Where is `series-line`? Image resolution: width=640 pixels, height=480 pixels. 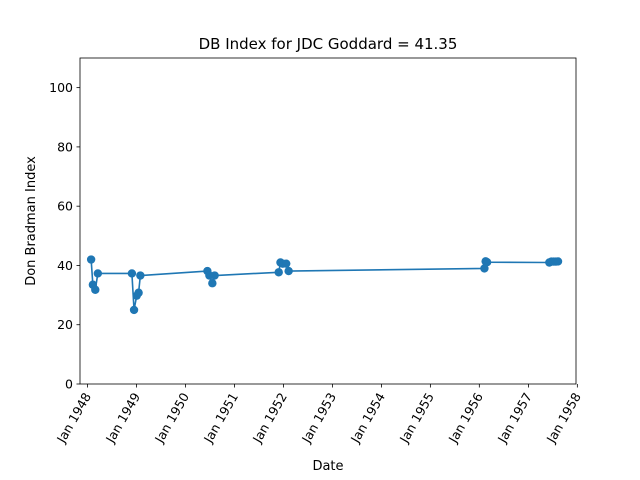
series-line is located at coordinates (324, 285).